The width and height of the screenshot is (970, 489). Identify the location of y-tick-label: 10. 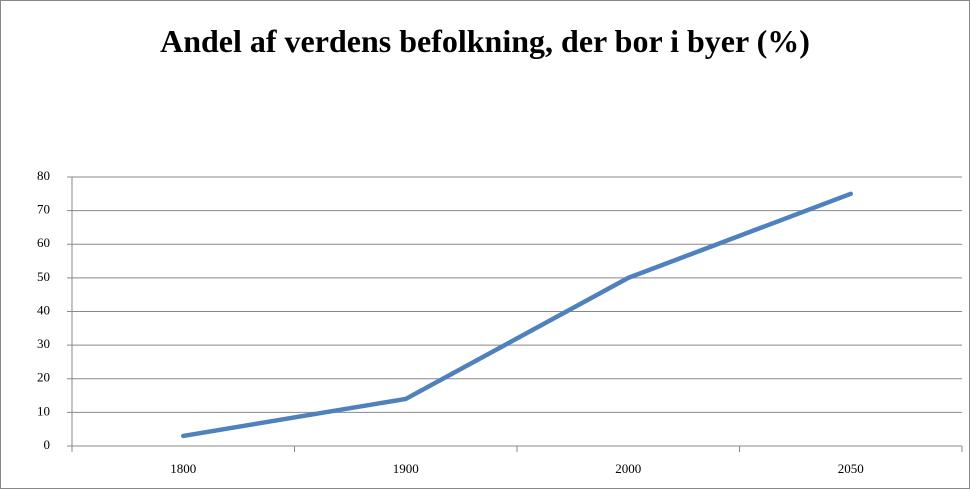
(43, 410).